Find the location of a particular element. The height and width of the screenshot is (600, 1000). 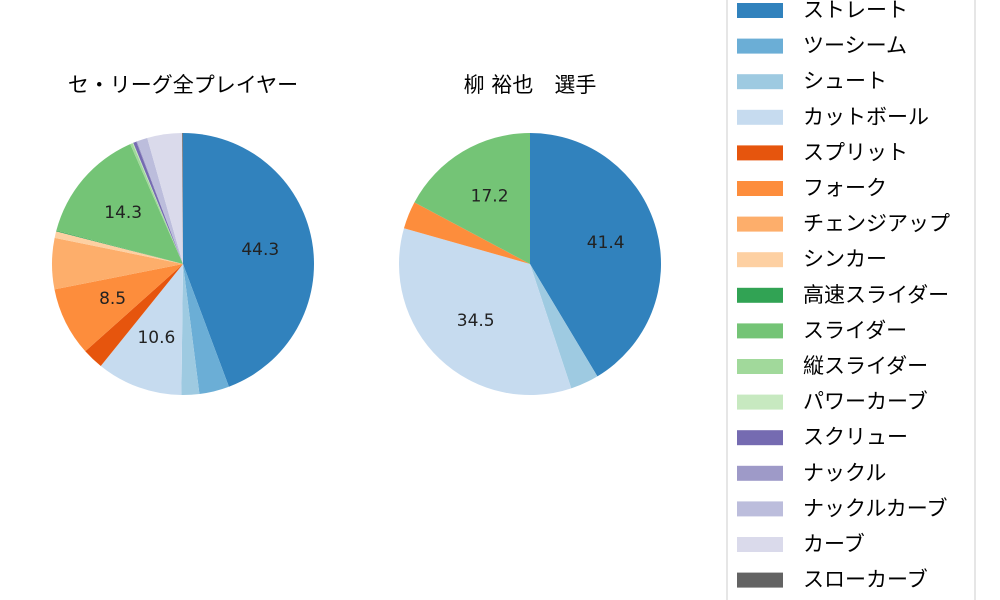

legend-label: カーブ is located at coordinates (834, 544).